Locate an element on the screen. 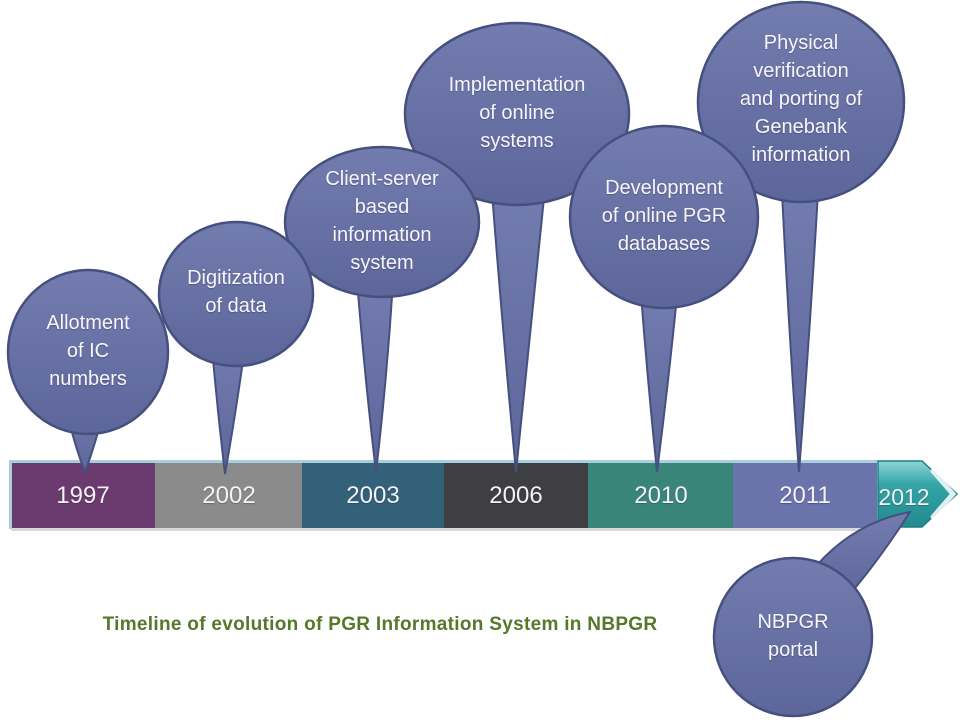  balloon-shape-2006 is located at coordinates (517, 114).